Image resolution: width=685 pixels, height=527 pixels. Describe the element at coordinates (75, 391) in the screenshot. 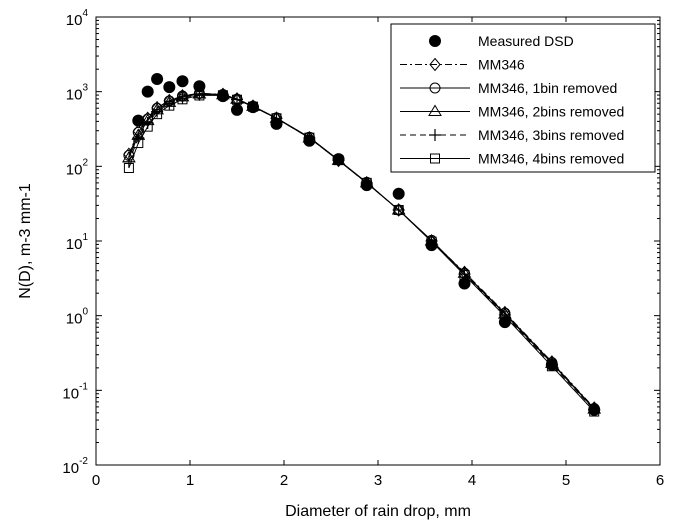

I see `y-tick-label: 10⁻¹` at that location.